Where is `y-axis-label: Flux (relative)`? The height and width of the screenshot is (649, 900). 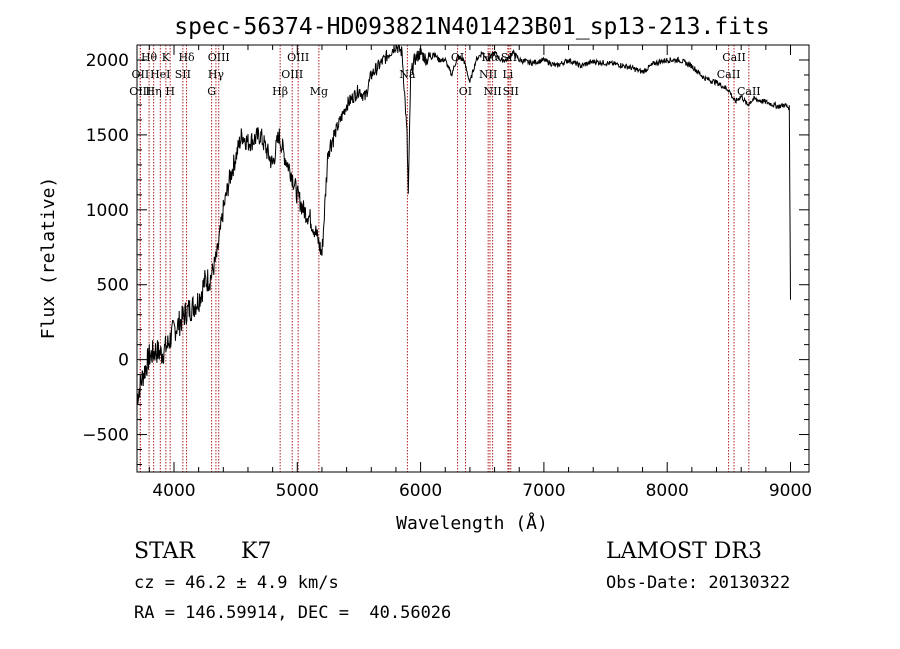 y-axis-label: Flux (relative) is located at coordinates (48, 258).